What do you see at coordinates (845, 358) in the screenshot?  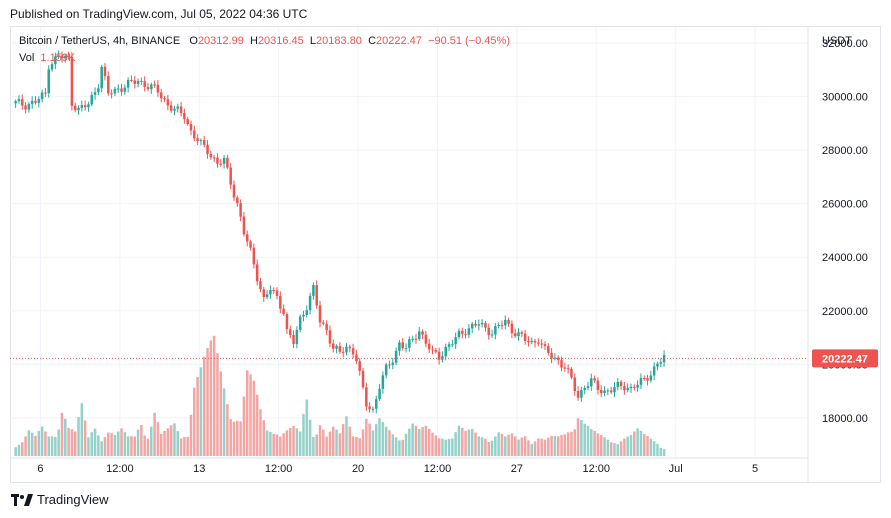 I see `last-price-tag` at bounding box center [845, 358].